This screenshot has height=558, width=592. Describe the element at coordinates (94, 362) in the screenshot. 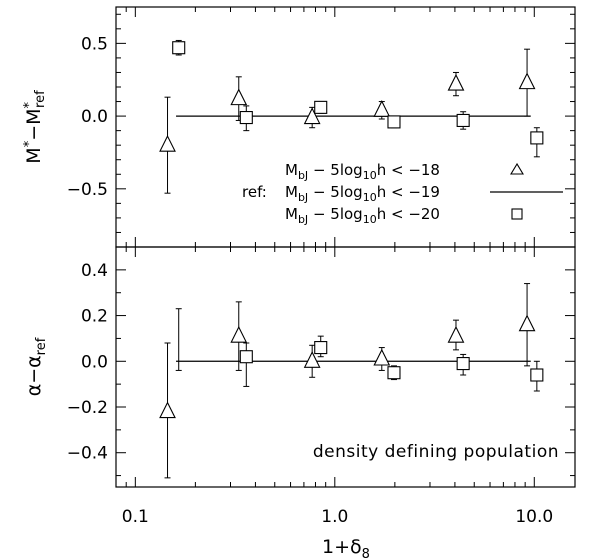

I see `bottom-ytick-label: 0.0` at that location.